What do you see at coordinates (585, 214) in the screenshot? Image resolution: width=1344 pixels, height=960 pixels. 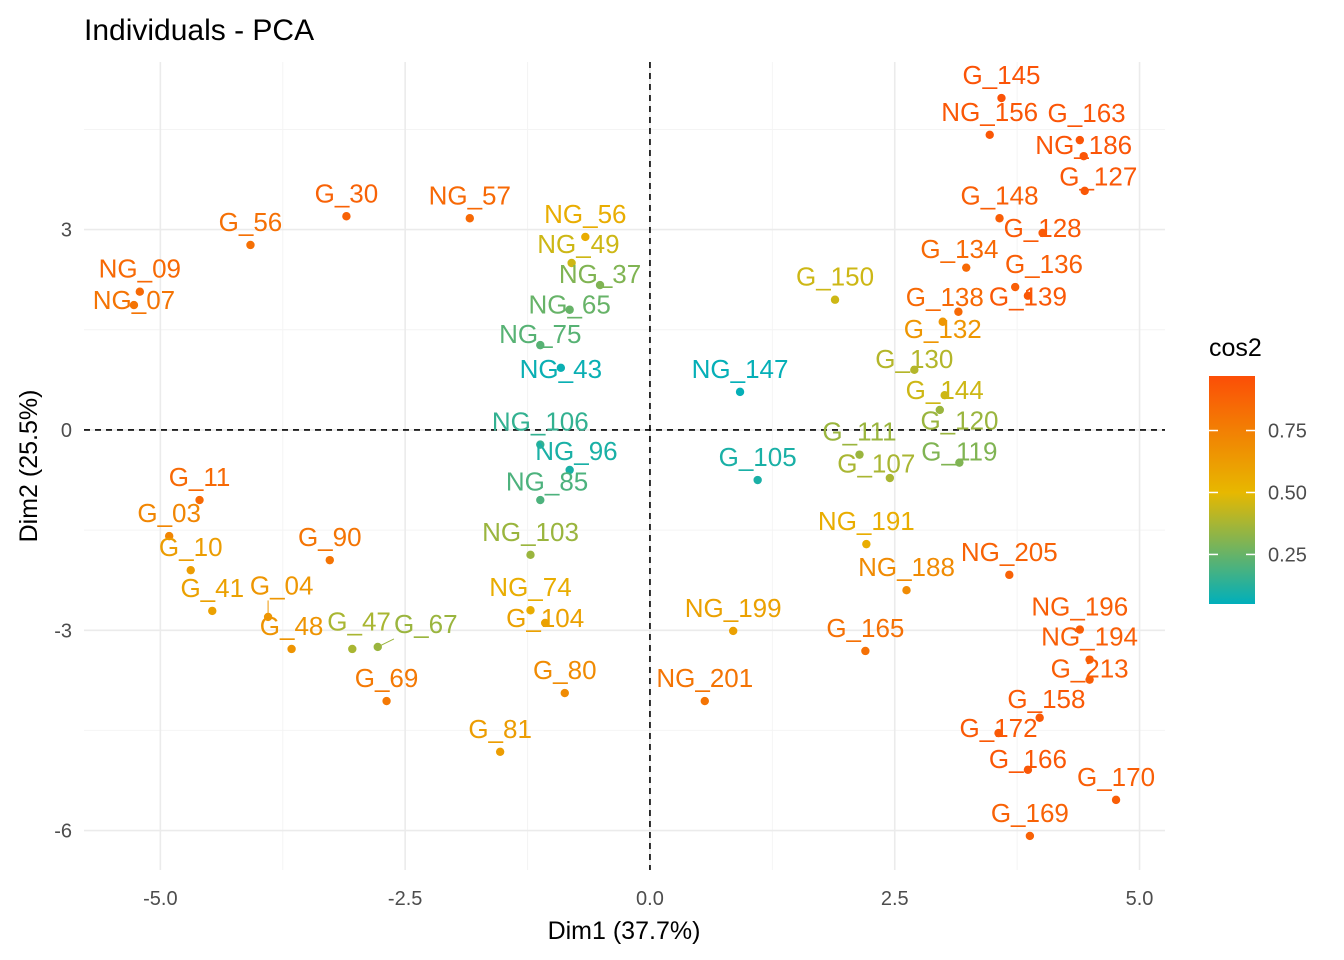 I see `point-label: NG_56` at bounding box center [585, 214].